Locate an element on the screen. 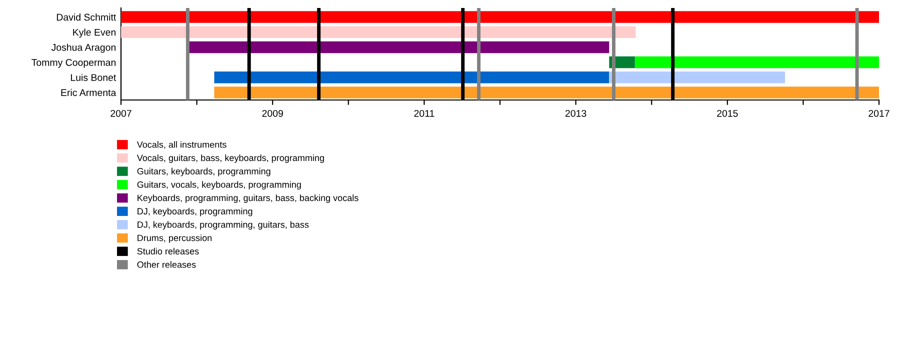 The height and width of the screenshot is (340, 900). legend-label: Vocals, guitars, bass, keyboards, programming is located at coordinates (230, 158).